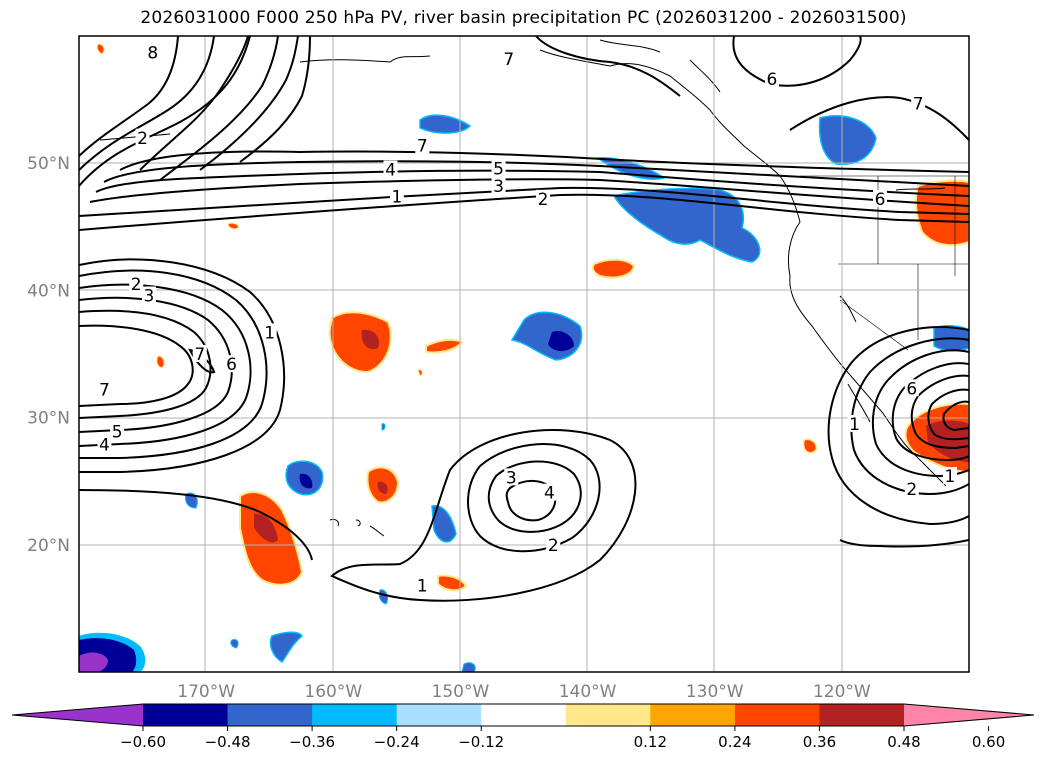 The image size is (1047, 765). Describe the element at coordinates (312, 742) in the screenshot. I see `colorbar-tick-label: −0.36` at that location.